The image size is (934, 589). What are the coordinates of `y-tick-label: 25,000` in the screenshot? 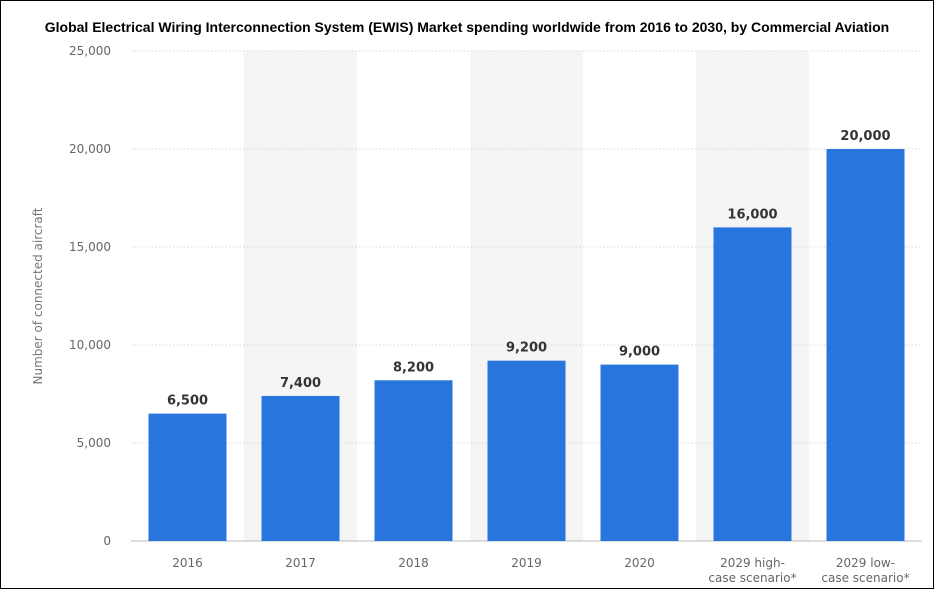 It's located at (90, 51).